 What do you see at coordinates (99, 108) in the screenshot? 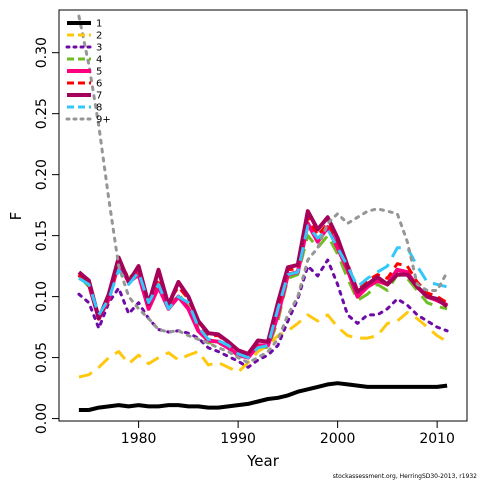
I see `legend-label: 8` at bounding box center [99, 108].